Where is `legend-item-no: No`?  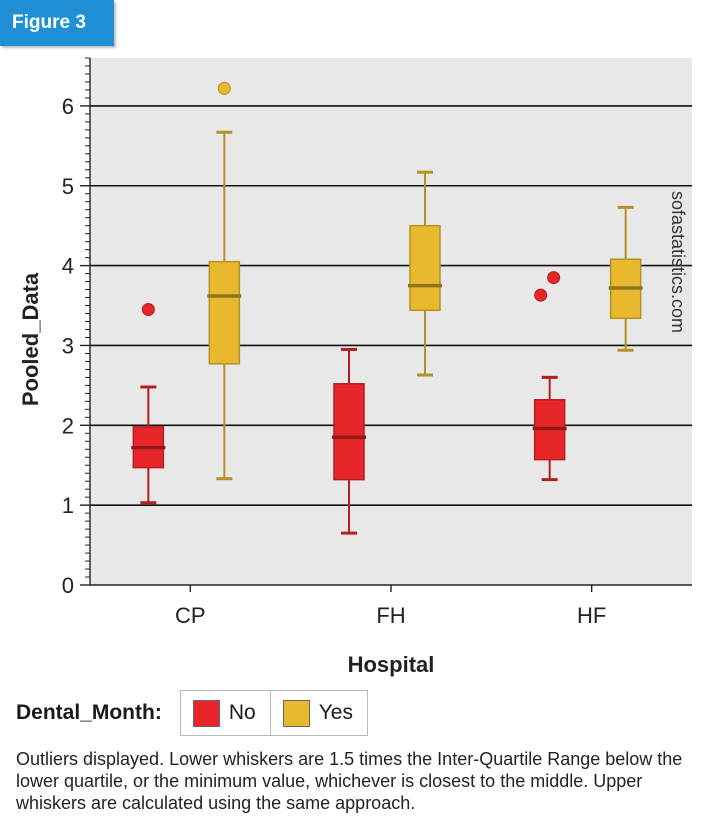
legend-item-no: No is located at coordinates (225, 713).